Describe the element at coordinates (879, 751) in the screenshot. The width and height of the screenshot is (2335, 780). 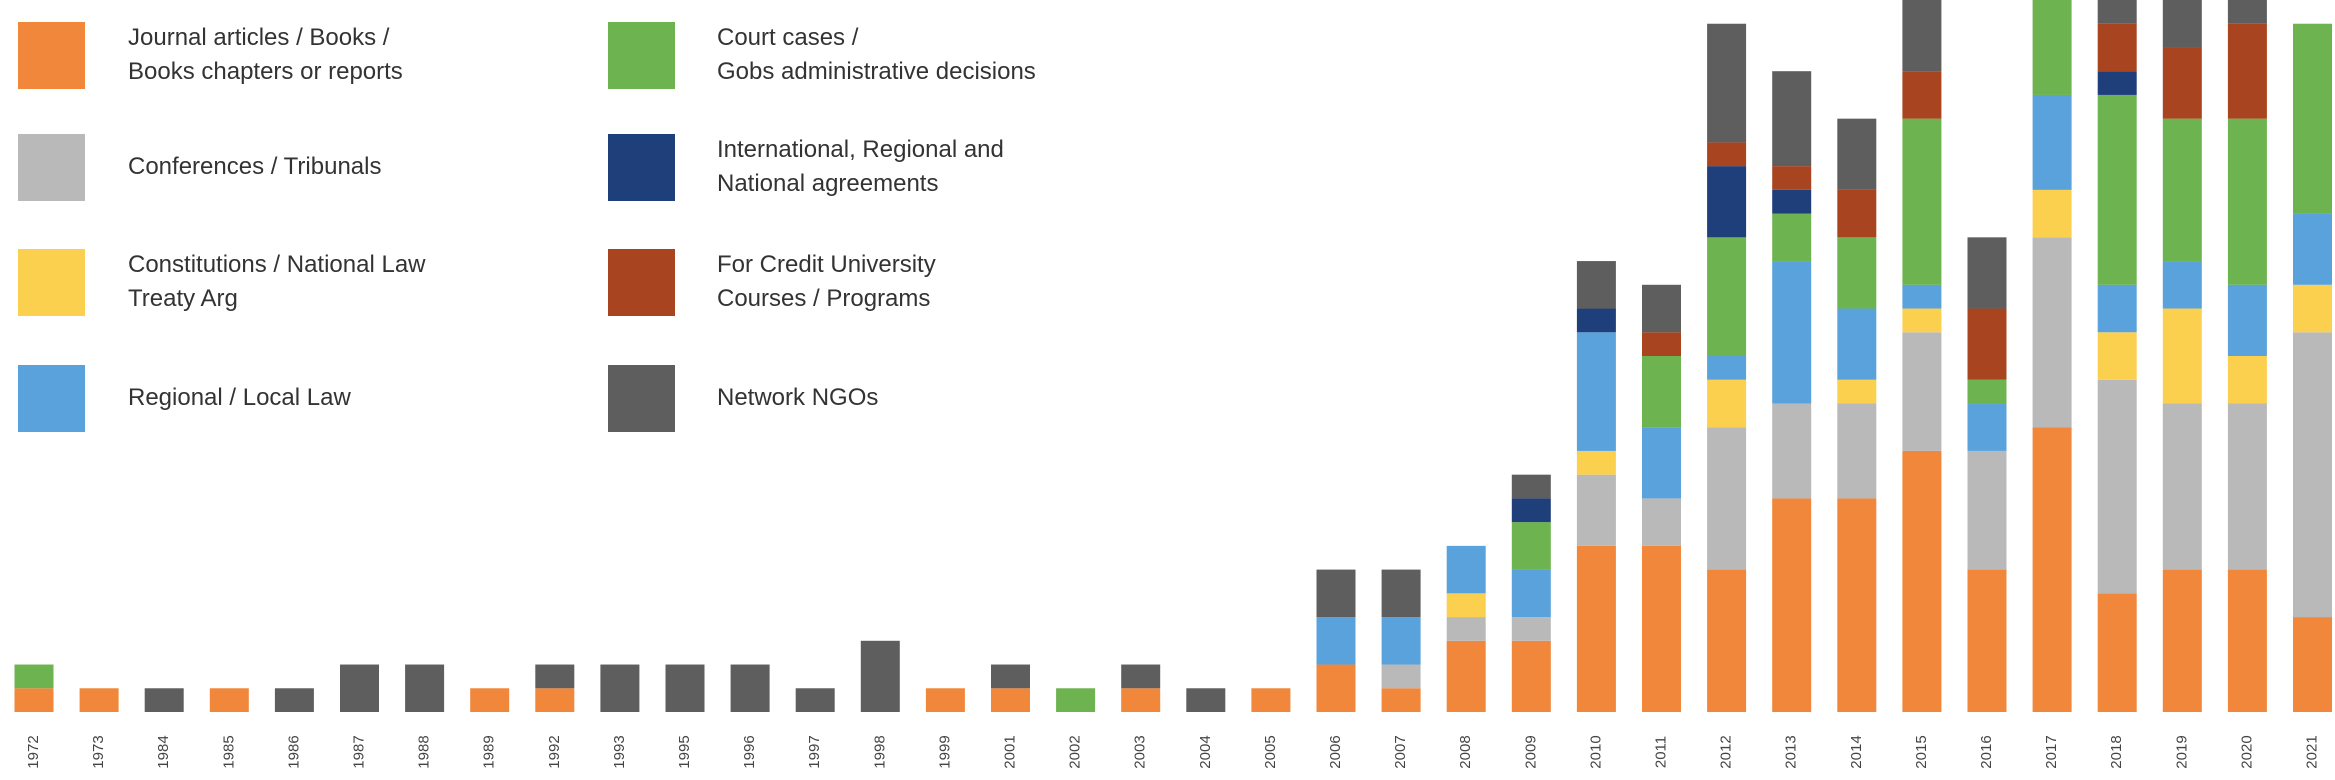
I see `x-tick-label: 1998` at that location.